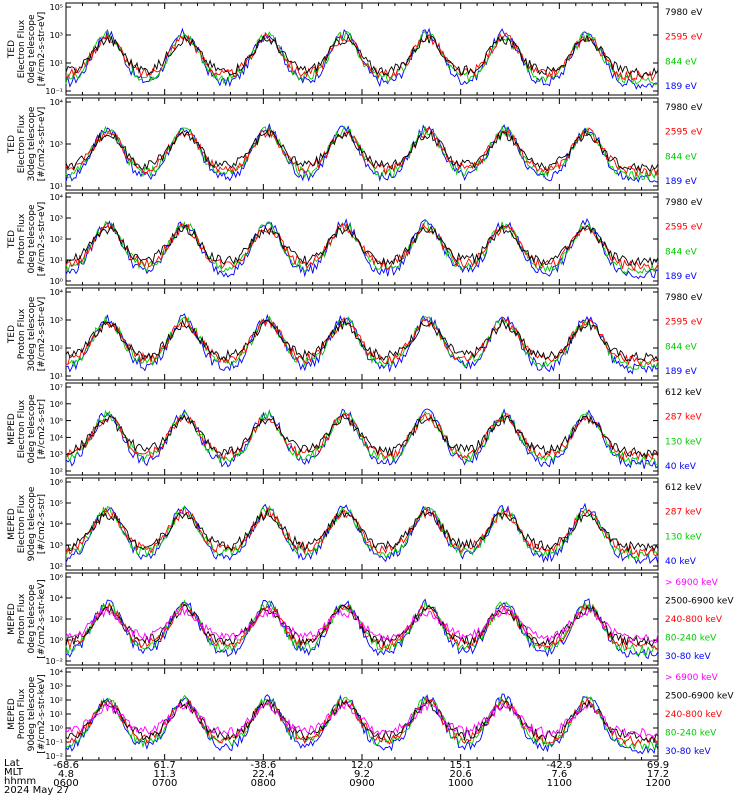 This screenshot has width=750, height=800. Describe the element at coordinates (22, 428) in the screenshot. I see `panel-5-ylabel: Electron Flux` at that location.